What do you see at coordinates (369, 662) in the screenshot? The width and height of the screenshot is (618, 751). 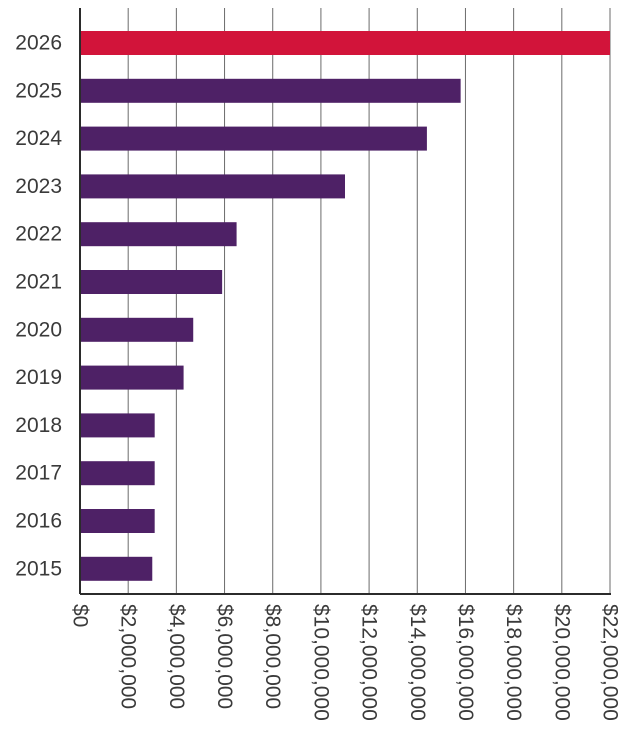 I see `x-tick-label: $12,000,000` at bounding box center [369, 662].